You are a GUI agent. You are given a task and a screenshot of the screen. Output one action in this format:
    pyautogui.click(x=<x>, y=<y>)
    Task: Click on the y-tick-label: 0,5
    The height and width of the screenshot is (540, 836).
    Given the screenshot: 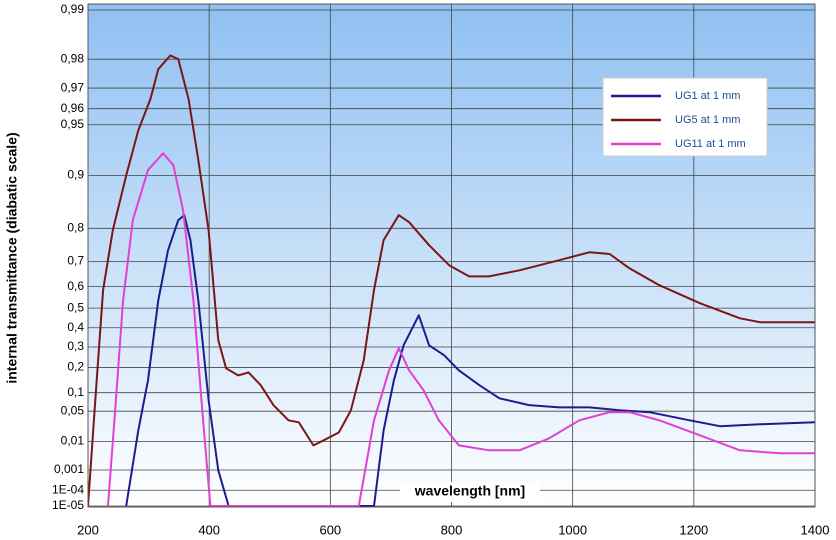 What is the action you would take?
    pyautogui.click(x=75, y=307)
    